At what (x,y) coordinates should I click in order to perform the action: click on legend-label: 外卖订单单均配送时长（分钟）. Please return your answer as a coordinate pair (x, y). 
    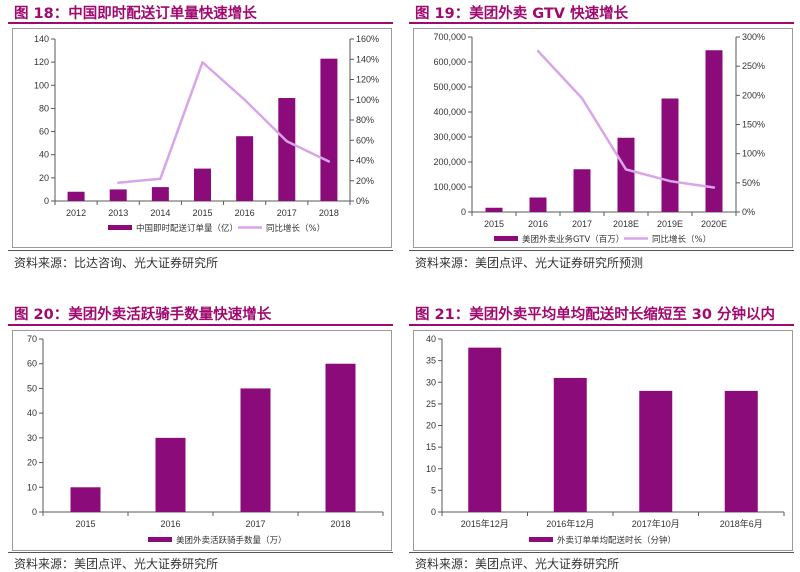
    Looking at the image, I should click on (616, 540).